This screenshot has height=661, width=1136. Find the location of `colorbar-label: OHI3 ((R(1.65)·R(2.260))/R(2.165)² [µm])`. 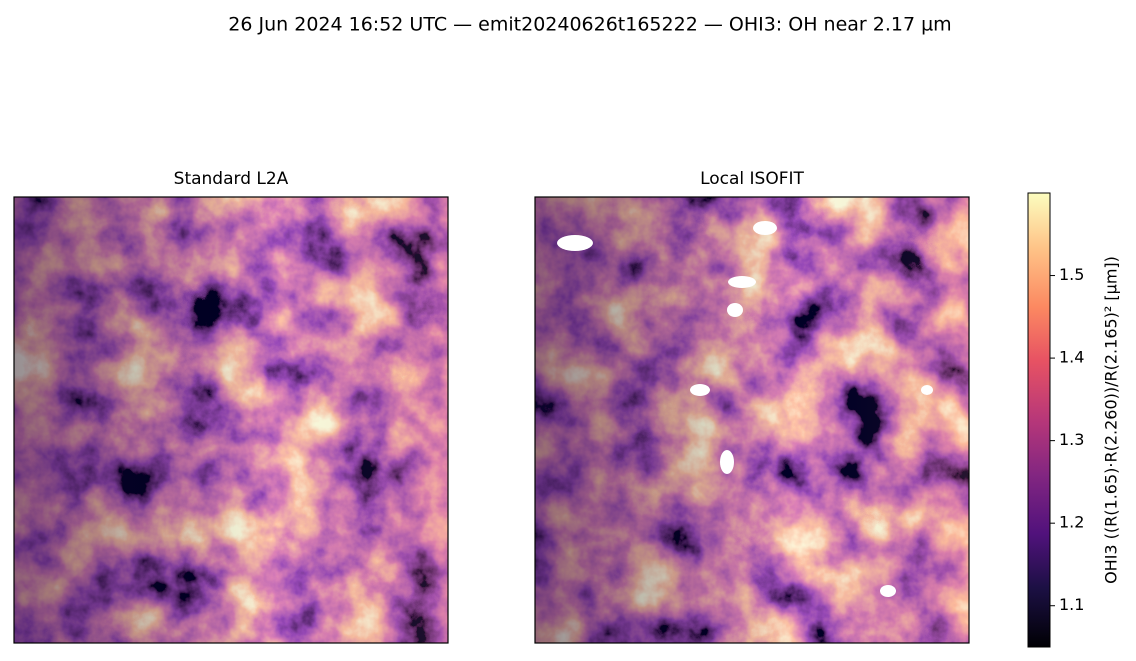

colorbar-label: OHI3 ((R(1.65)·R(2.260))/R(2.165)² [µm]) is located at coordinates (1111, 420).